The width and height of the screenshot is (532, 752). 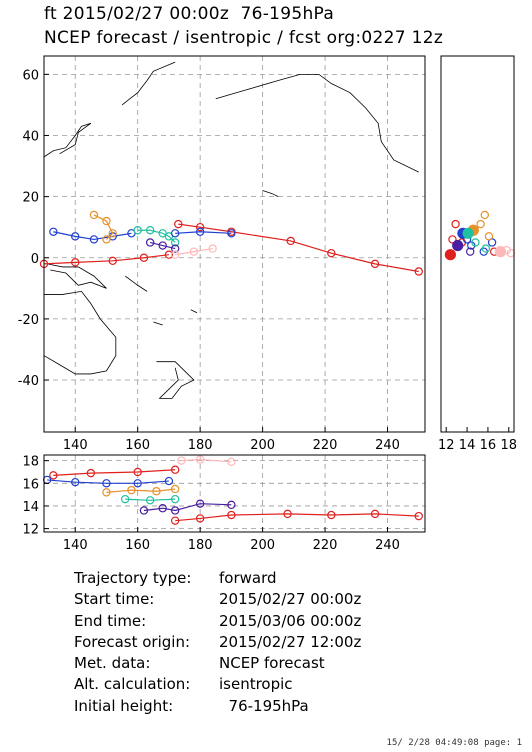 What do you see at coordinates (217, 684) in the screenshot?
I see `info-row: Alt. calculation: isentropic` at bounding box center [217, 684].